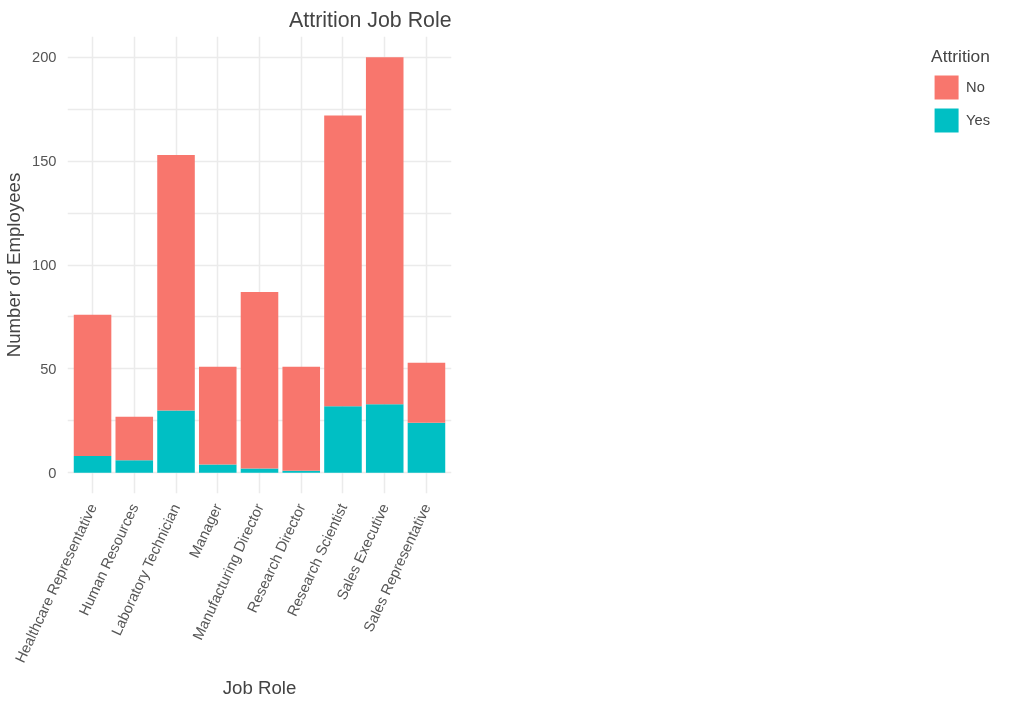 The image size is (1015, 710). Describe the element at coordinates (44, 57) in the screenshot. I see `y-tick-label: 200` at that location.